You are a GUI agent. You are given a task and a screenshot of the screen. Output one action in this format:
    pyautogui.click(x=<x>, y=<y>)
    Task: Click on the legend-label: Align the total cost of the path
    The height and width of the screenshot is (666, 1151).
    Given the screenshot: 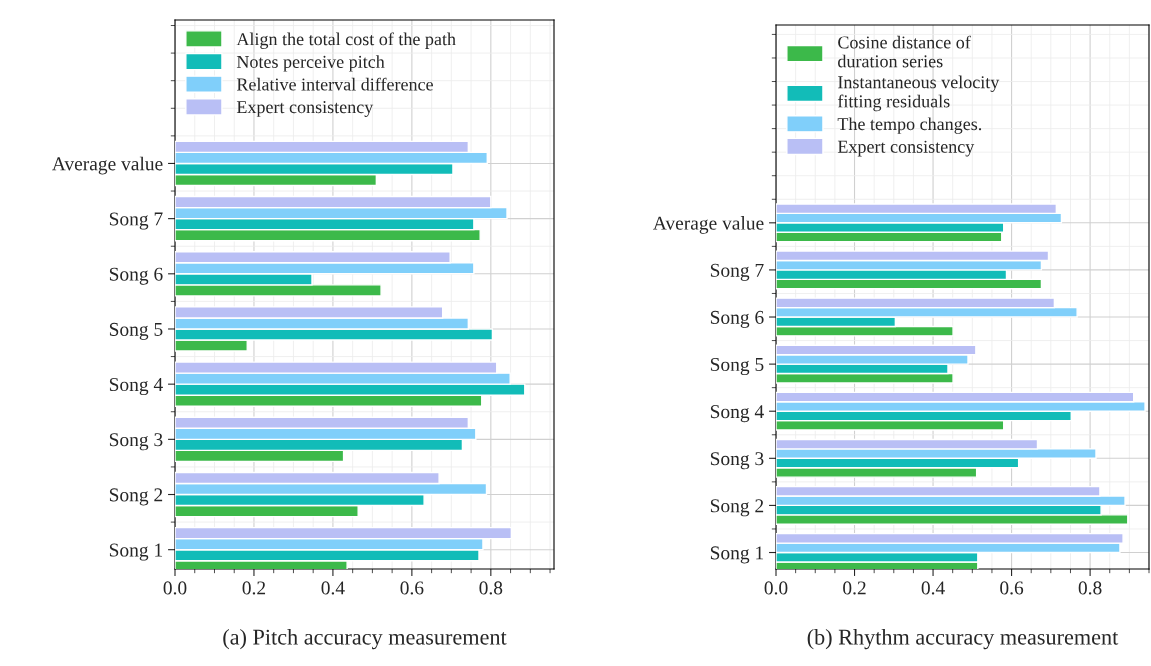 What is the action you would take?
    pyautogui.click(x=346, y=40)
    